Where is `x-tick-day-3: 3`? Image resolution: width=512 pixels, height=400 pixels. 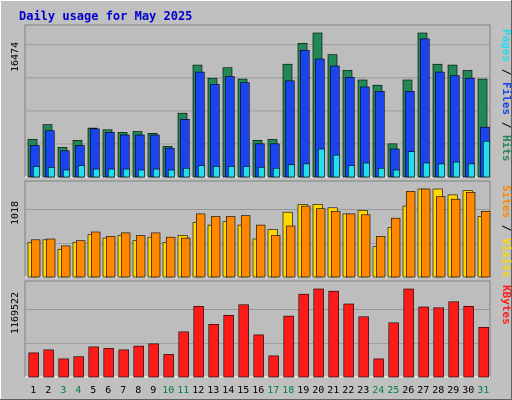
x-tick-day-3: 3 is located at coordinates (63, 390).